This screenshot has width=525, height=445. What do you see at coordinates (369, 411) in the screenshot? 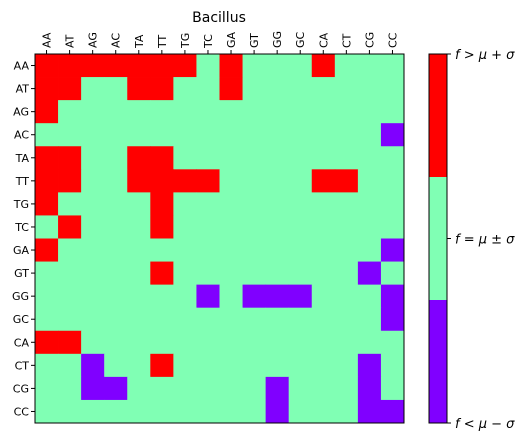
I see `heatmap-cell-CC-CG` at bounding box center [369, 411].